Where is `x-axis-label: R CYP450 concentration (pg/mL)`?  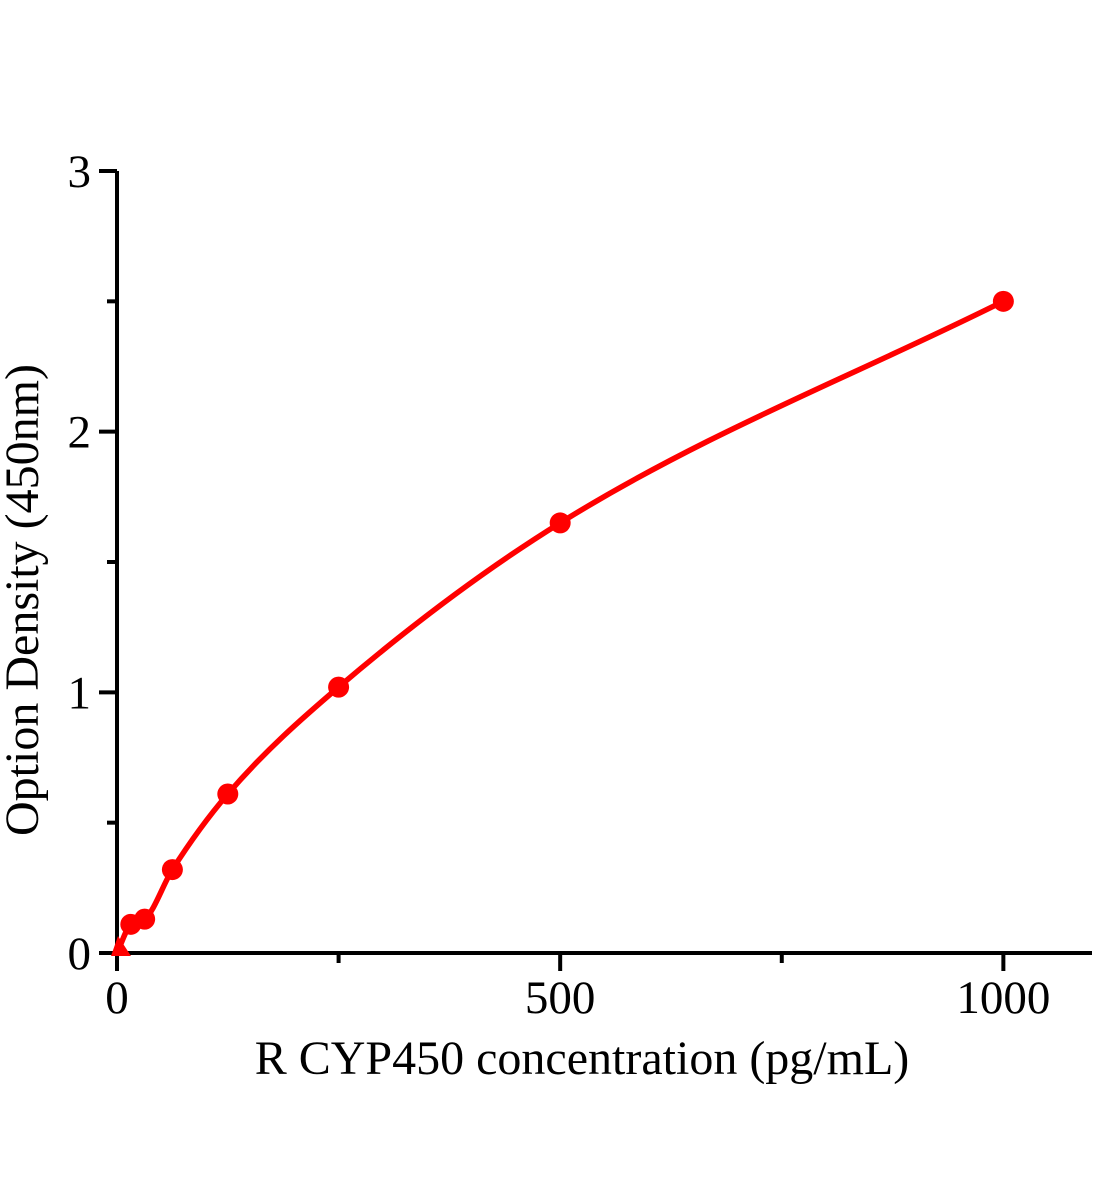
x-axis-label: R CYP450 concentration (pg/mL) is located at coordinates (582, 1058).